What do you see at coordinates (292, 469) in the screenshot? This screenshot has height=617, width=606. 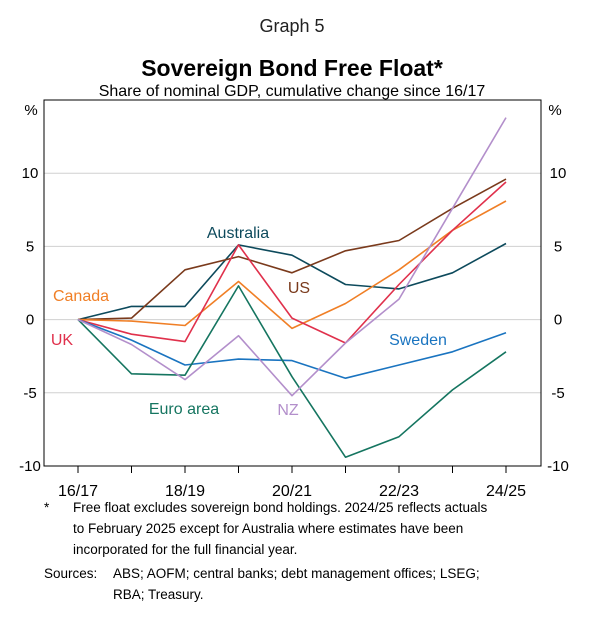 I see `ticks` at bounding box center [292, 469].